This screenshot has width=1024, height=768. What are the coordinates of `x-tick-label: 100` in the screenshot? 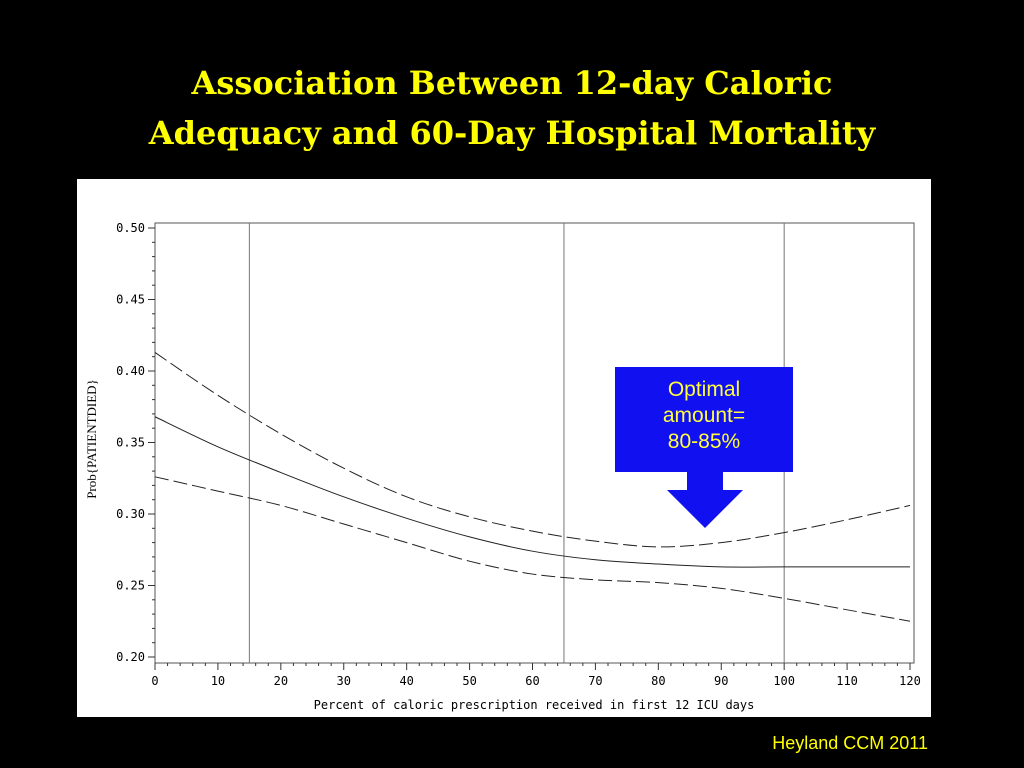 It's located at (784, 681).